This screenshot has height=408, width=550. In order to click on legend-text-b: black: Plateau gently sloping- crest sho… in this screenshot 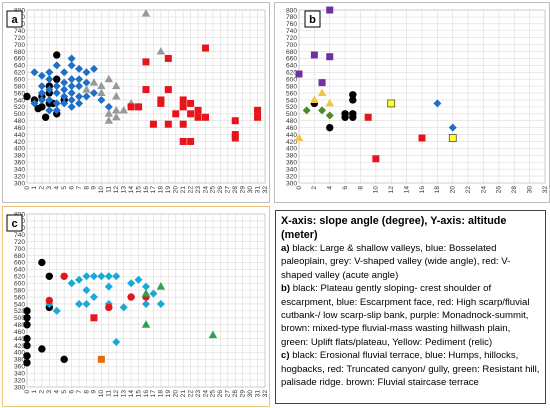, I will do `click(405, 315)`.